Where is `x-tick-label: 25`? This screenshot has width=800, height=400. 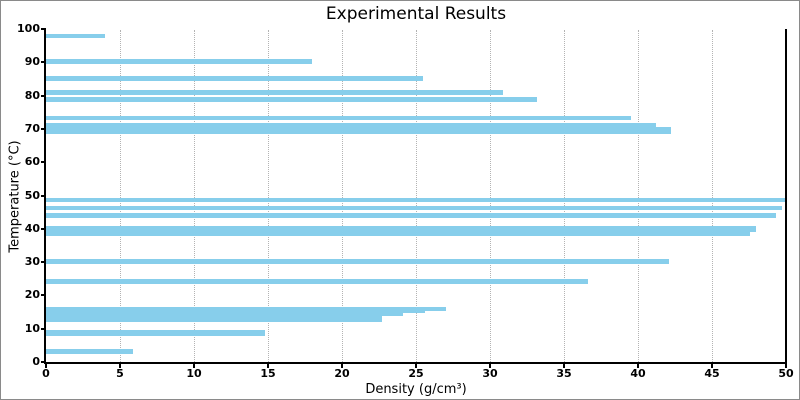 x-tick-label: 25 is located at coordinates (416, 373).